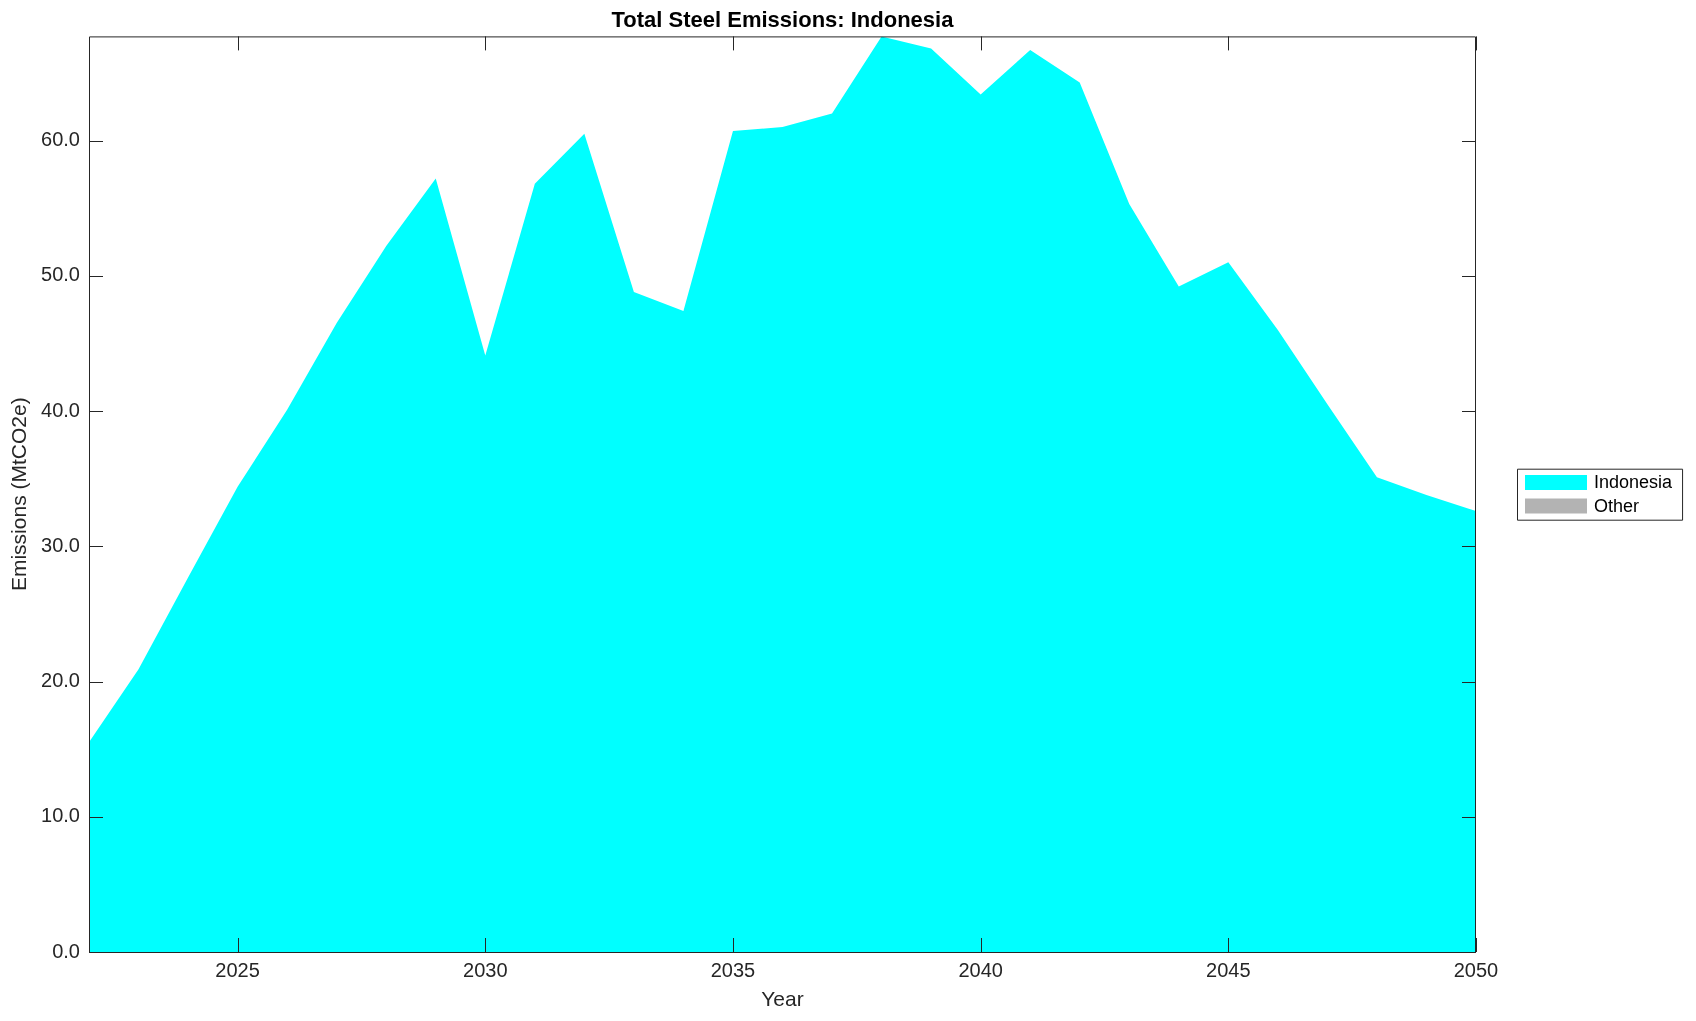  I want to click on x-tick-label: 2040, so click(980, 969).